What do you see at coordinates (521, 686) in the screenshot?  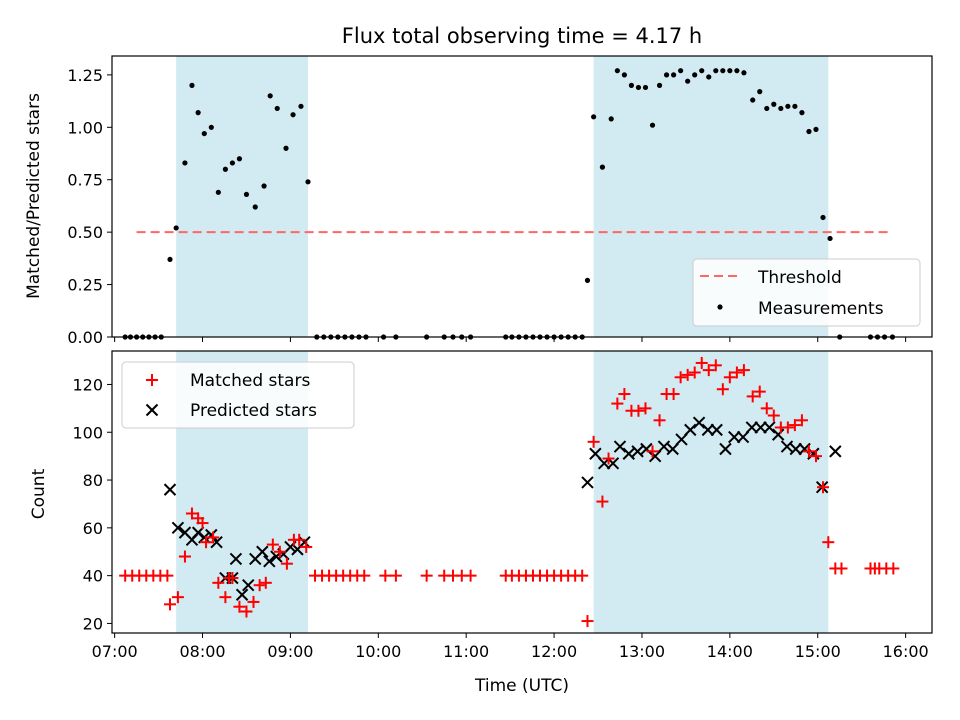 I see `x-axis-label: Time (UTC)` at bounding box center [521, 686].